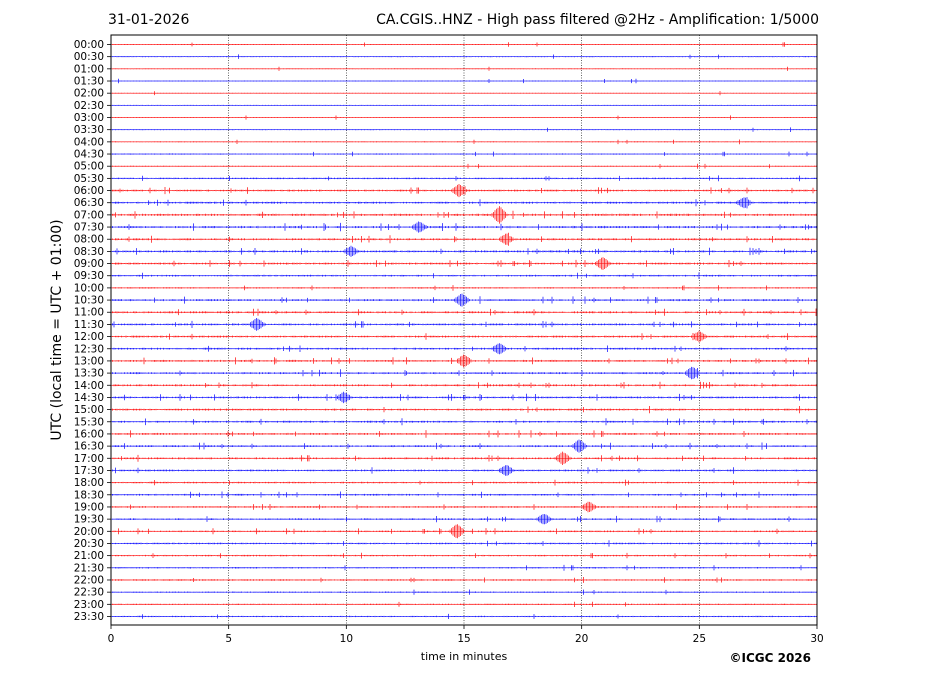 The width and height of the screenshot is (927, 696). I want to click on y-tick-label: 09:30, so click(89, 276).